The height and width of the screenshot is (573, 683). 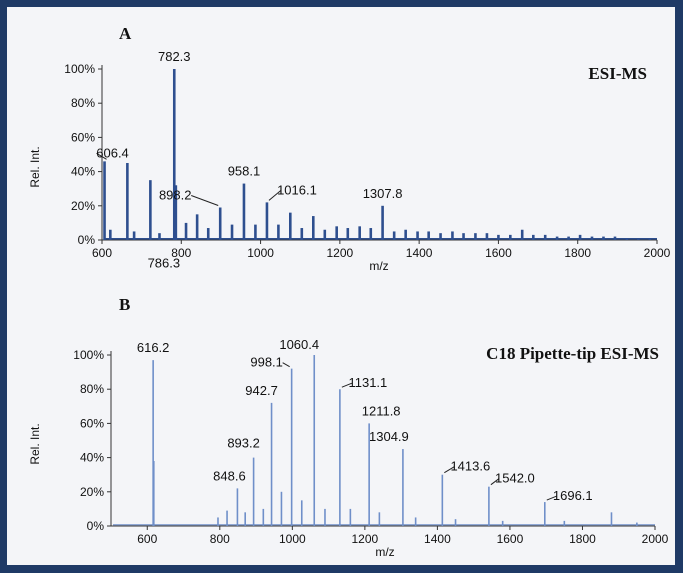 I want to click on panel-a-x-tick-label: 1000, so click(x=260, y=253).